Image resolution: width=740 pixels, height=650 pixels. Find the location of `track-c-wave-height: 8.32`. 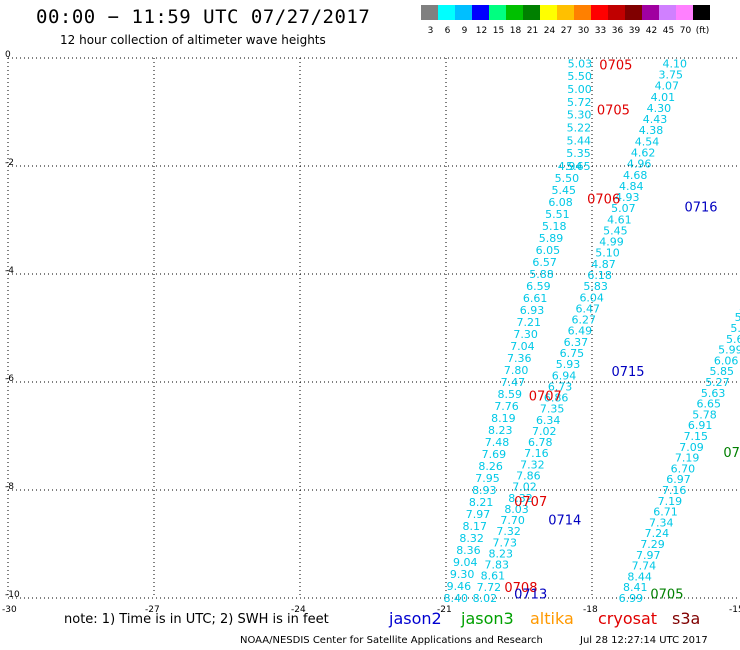

track-c-wave-height: 8.32 is located at coordinates (520, 498).